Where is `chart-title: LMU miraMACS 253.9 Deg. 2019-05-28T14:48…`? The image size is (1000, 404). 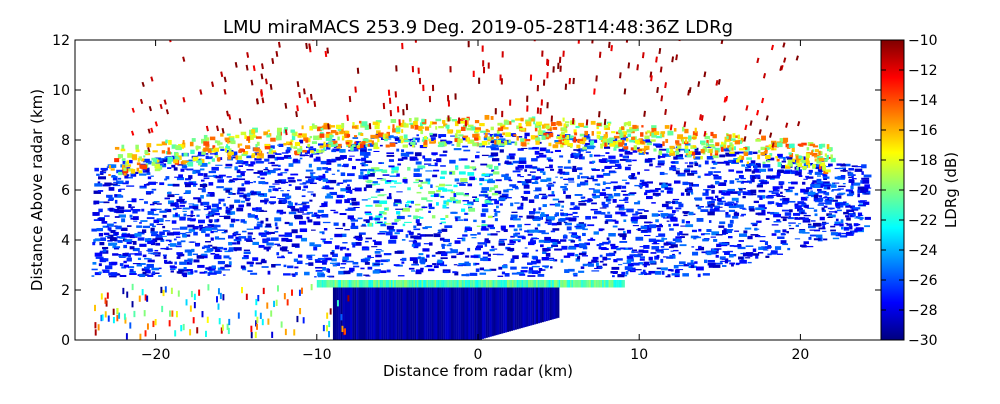
chart-title: LMU miraMACS 253.9 Deg. 2019-05-28T14:48… is located at coordinates (478, 27).